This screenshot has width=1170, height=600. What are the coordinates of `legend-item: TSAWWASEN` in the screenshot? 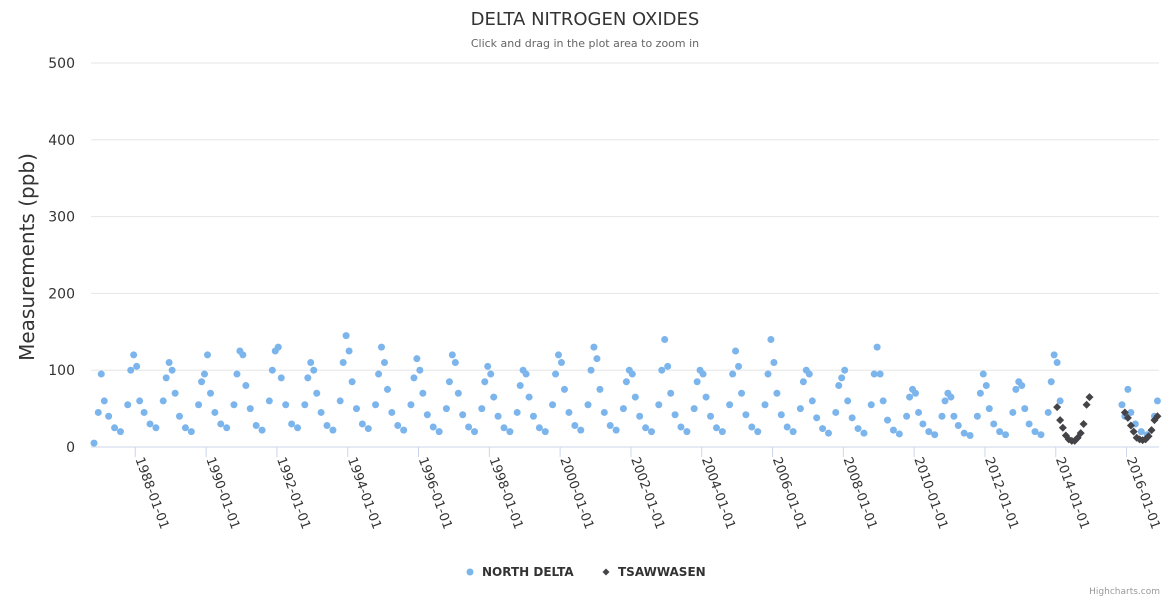 It's located at (654, 572).